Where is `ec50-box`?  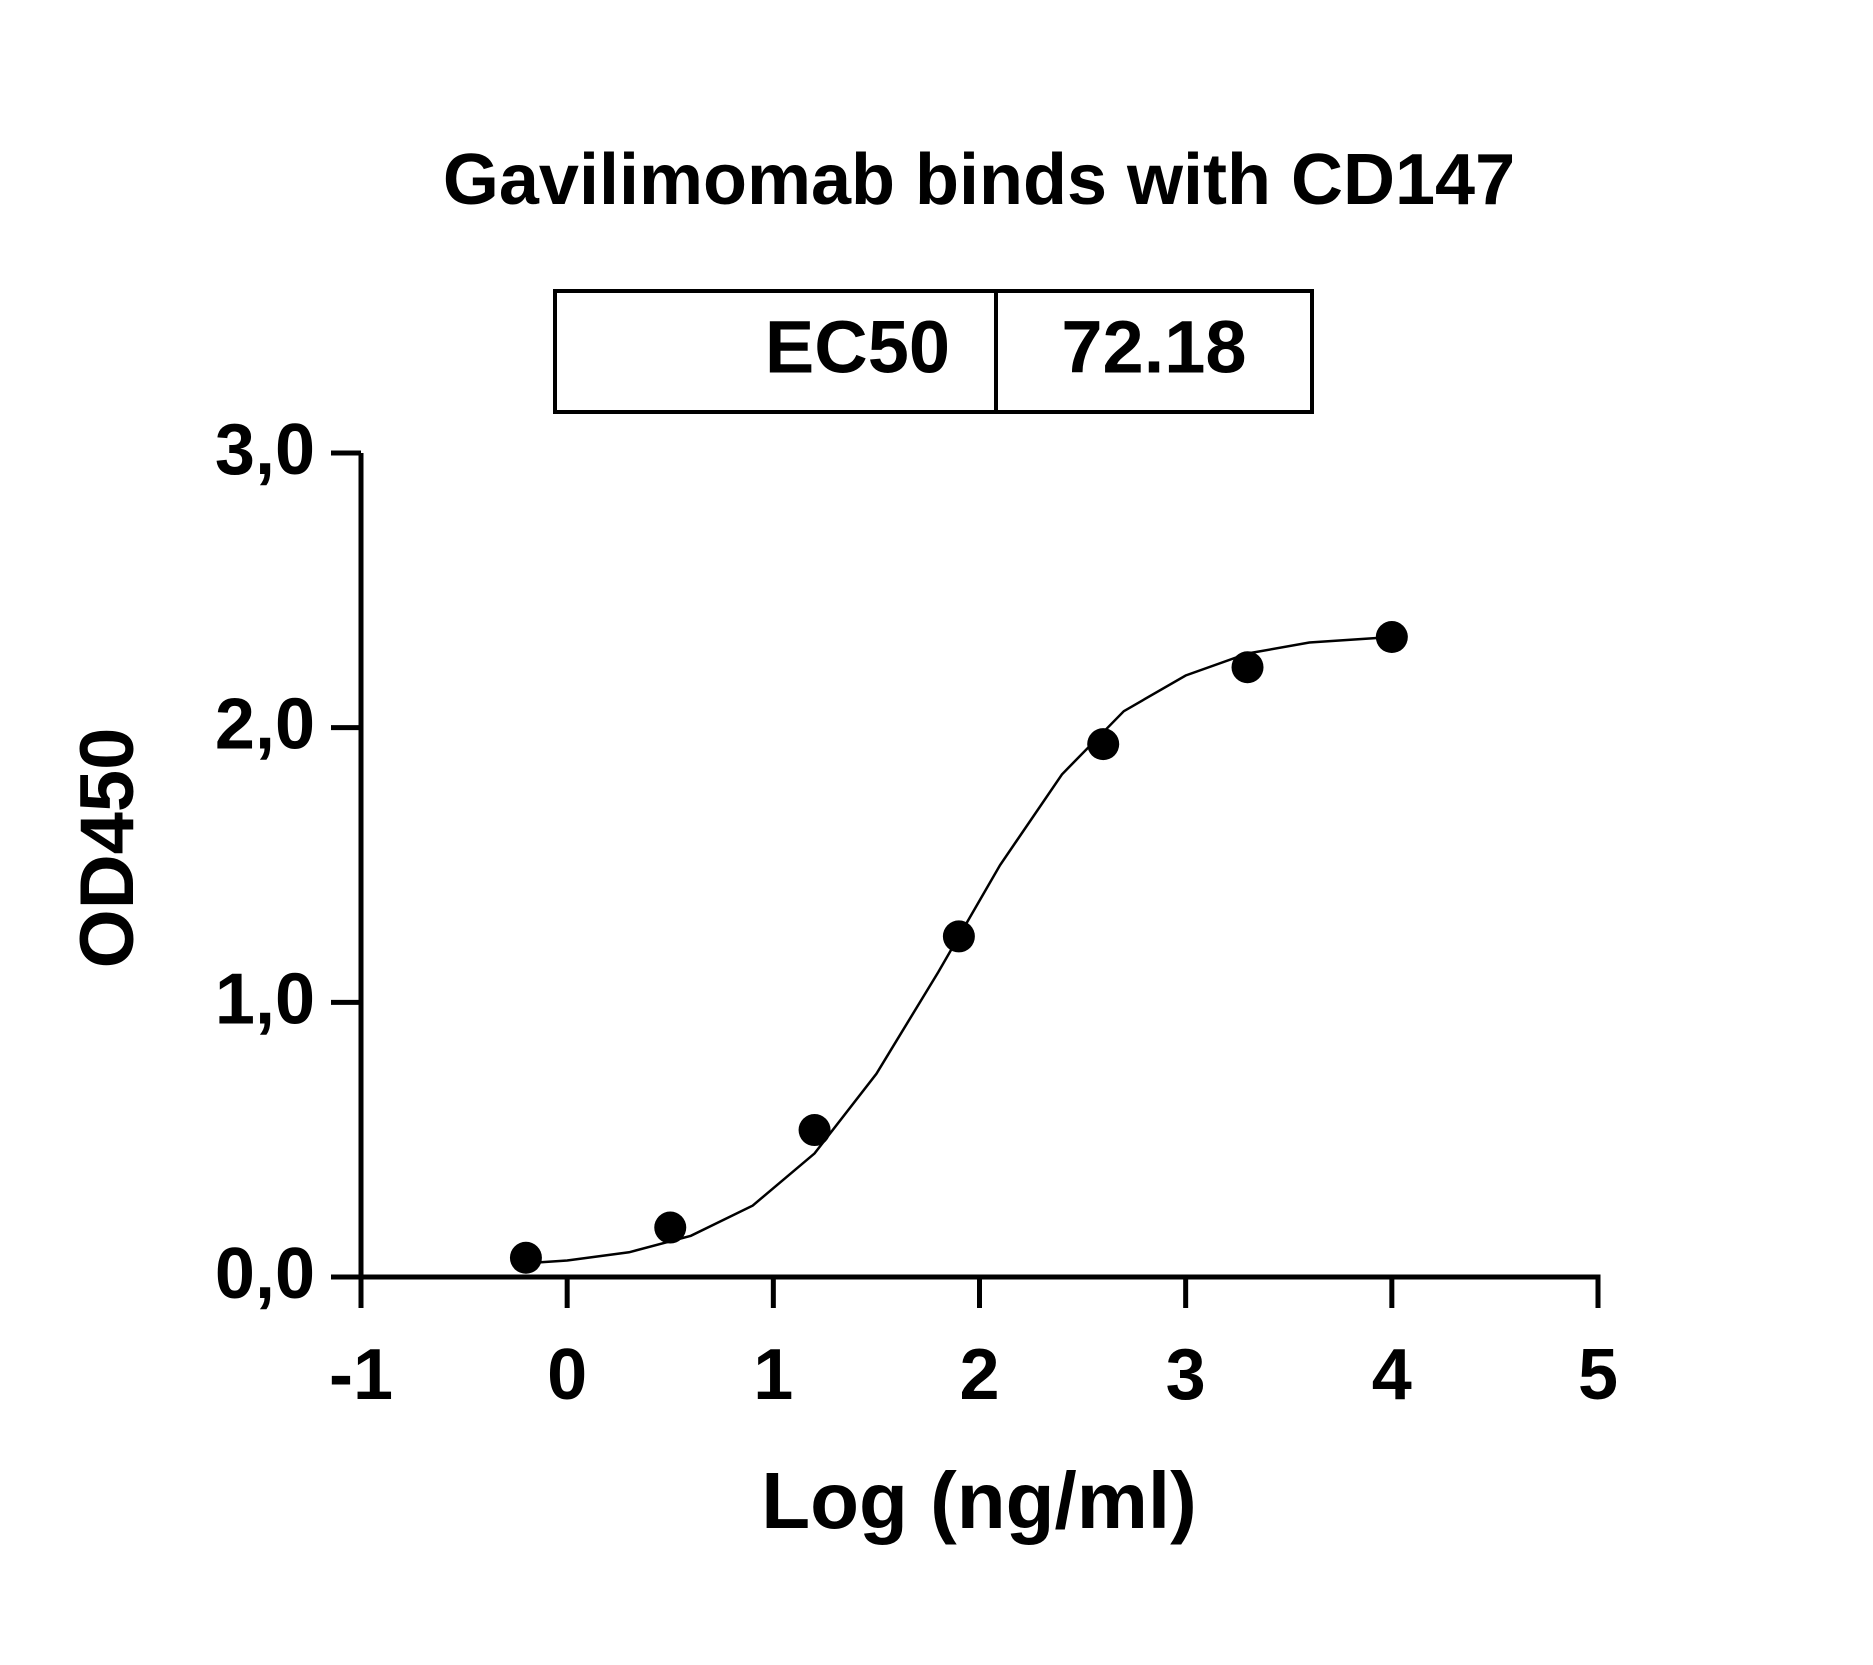 ec50-box is located at coordinates (933, 351).